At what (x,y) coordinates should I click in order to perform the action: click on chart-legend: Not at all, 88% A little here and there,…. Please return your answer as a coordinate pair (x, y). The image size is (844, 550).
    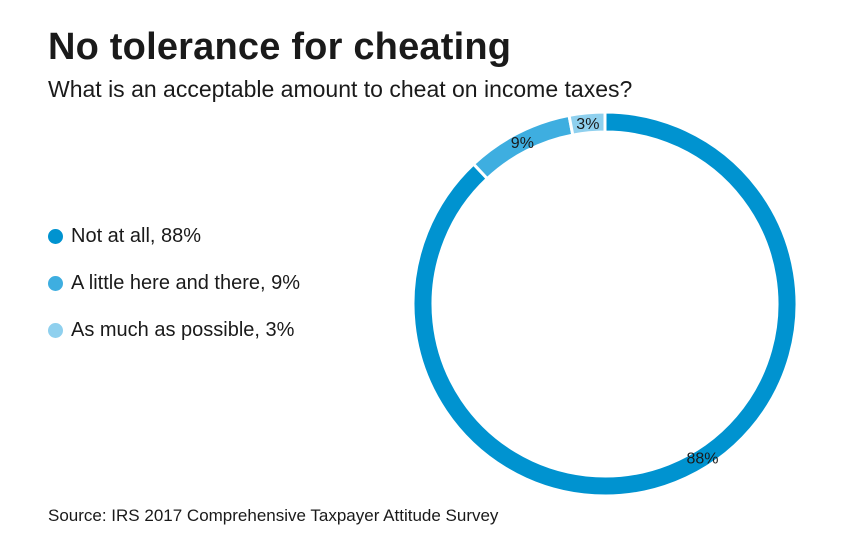
    Looking at the image, I should click on (174, 294).